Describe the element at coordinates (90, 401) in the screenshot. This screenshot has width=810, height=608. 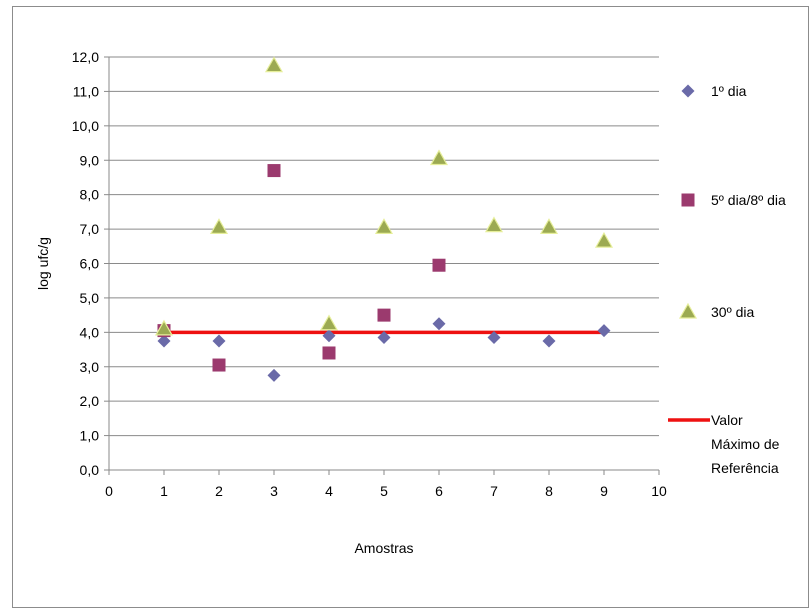
I see `y-tick-label: 2,0` at that location.